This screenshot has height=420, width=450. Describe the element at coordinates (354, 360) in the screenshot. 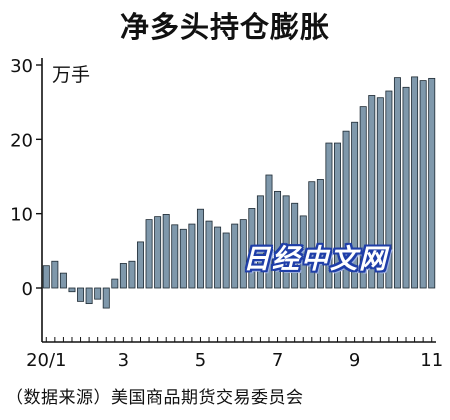

I see `x-tick-label: 9` at that location.